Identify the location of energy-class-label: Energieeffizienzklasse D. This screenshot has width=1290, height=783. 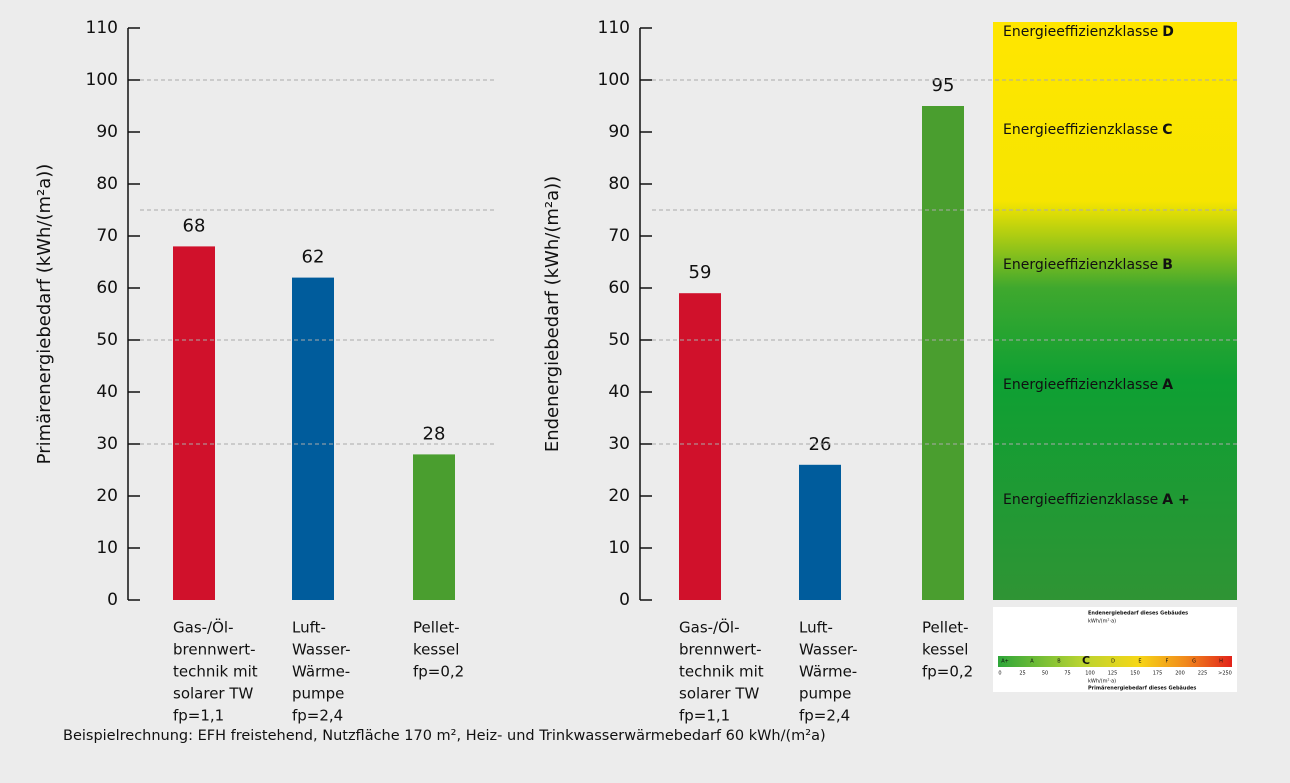
(1088, 32).